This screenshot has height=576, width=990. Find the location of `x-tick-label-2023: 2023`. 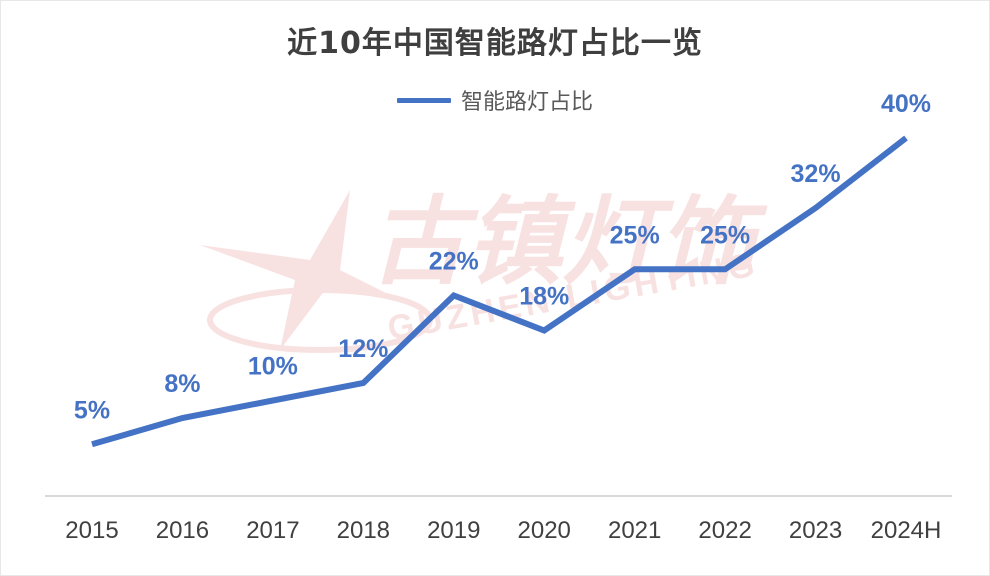

x-tick-label-2023: 2023 is located at coordinates (815, 530).